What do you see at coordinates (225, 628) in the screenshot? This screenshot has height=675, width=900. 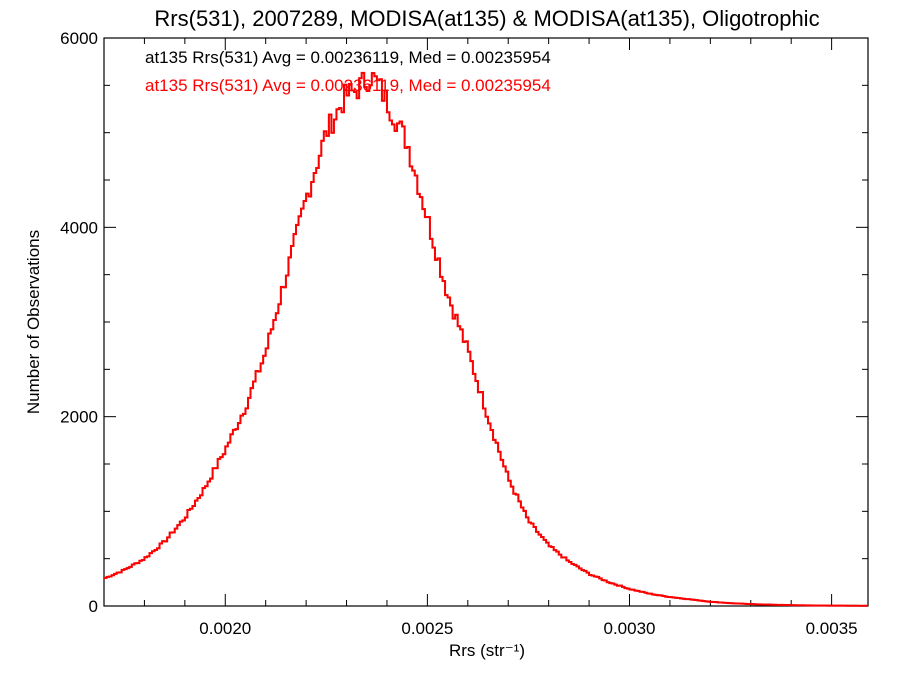 I see `x-tick-label: 0.0020` at bounding box center [225, 628].